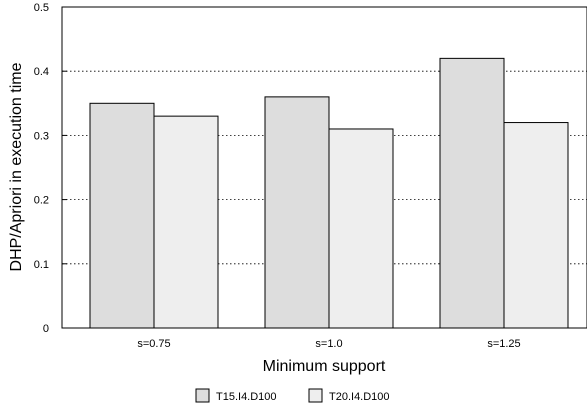  Describe the element at coordinates (359, 397) in the screenshot. I see `legend-label: T20.I4.D100` at that location.